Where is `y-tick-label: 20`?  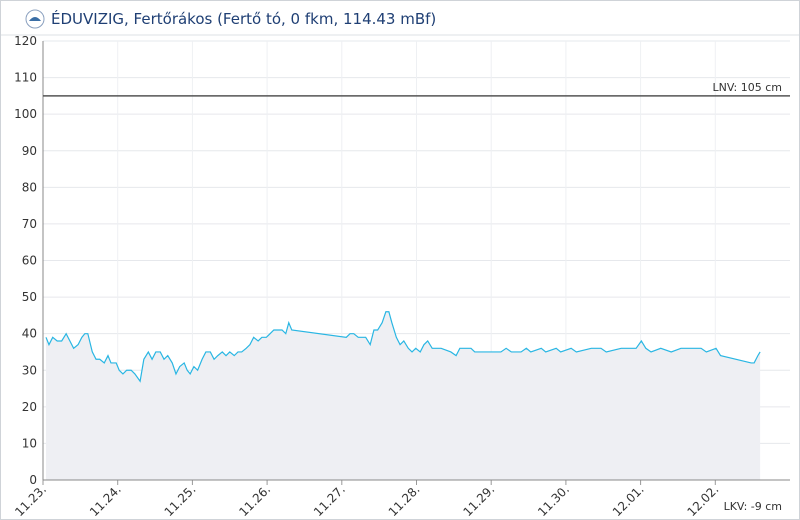
y-tick-label: 20 is located at coordinates (29, 407).